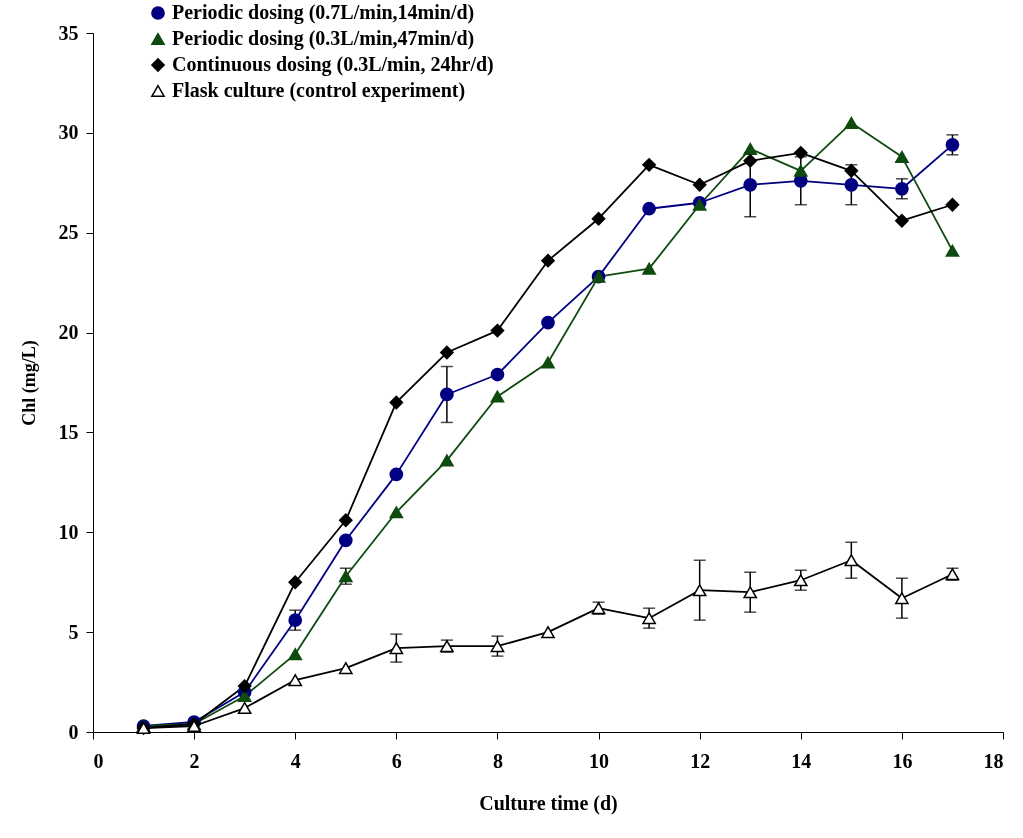  Describe the element at coordinates (323, 38) in the screenshot. I see `legend-label: Periodic dosing (0.3L/min,47min/d)` at that location.